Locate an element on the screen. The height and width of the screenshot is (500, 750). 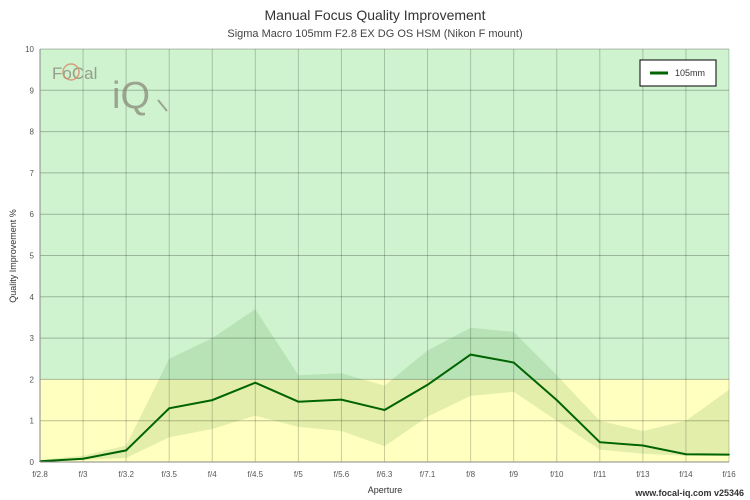
logo-text-bottom: iQ is located at coordinates (131, 96).